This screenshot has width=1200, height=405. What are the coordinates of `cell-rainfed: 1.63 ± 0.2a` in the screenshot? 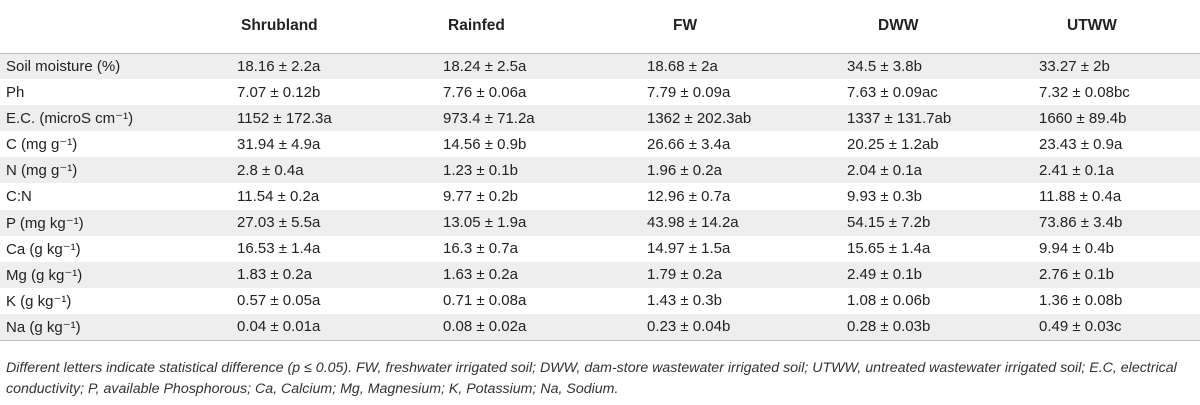 It's located at (480, 275).